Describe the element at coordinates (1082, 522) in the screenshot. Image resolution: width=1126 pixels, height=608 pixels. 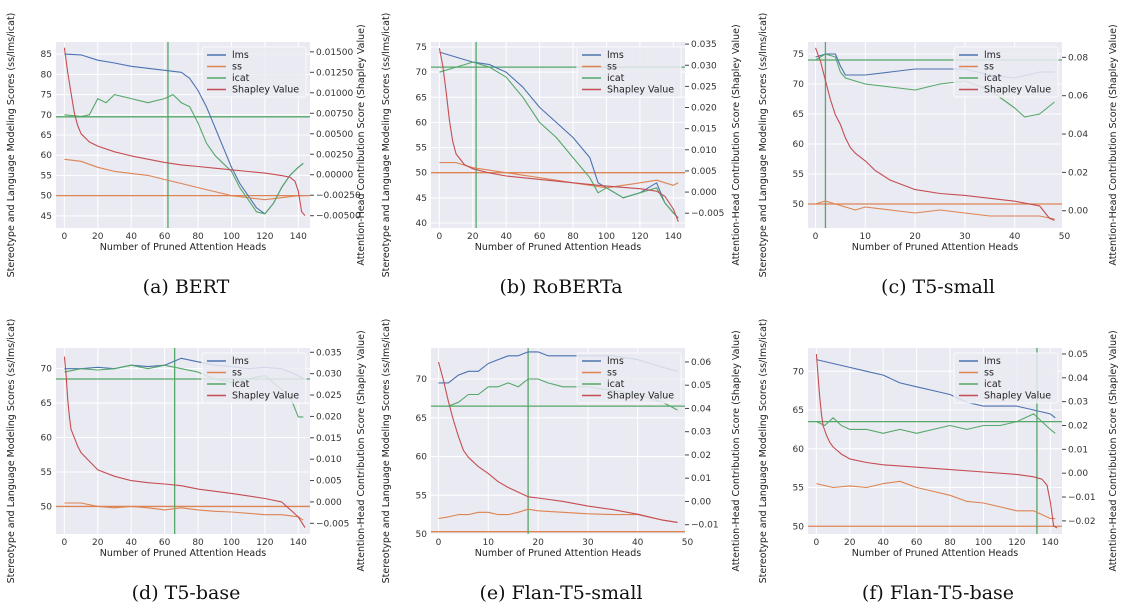
I see `y2-tick-label: −0.02` at that location.